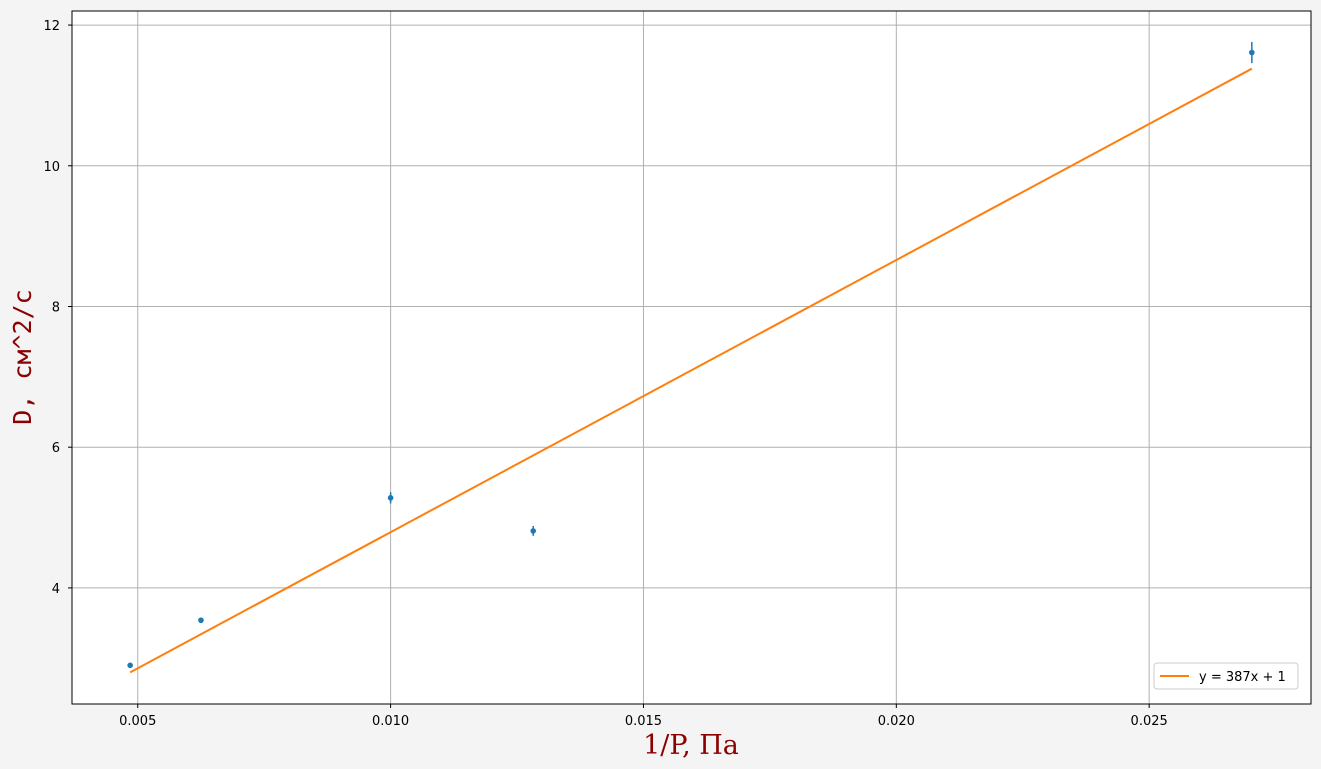  Describe the element at coordinates (56, 448) in the screenshot. I see `y-tick-label: 6` at that location.